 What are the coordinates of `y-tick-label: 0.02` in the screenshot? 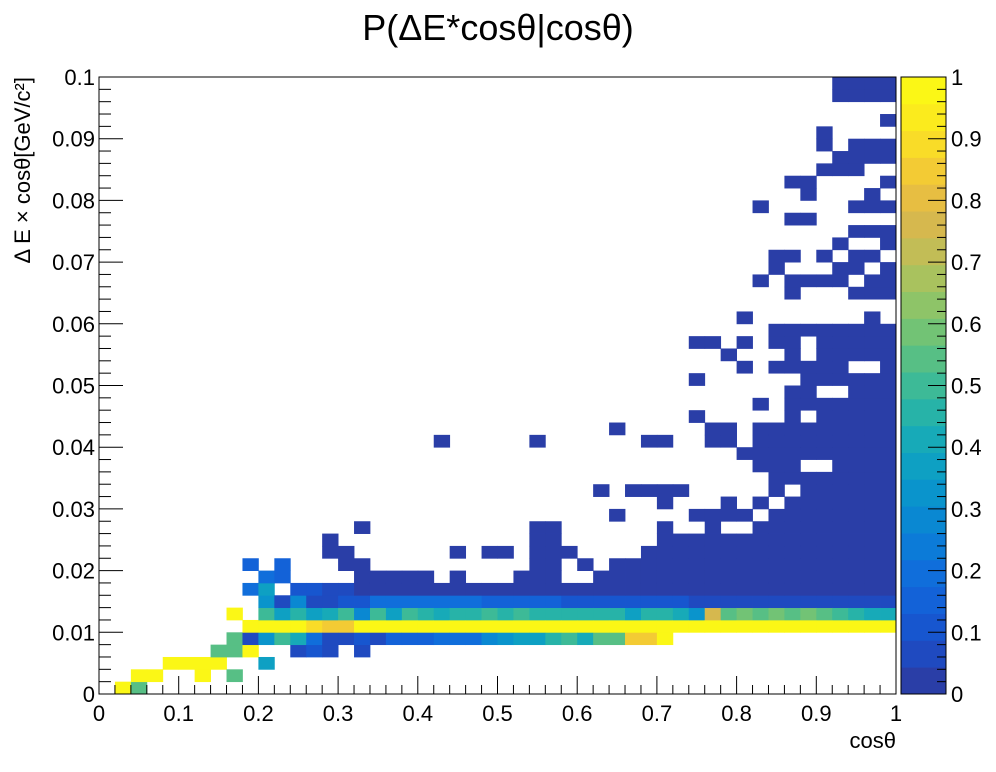 It's located at (73, 571).